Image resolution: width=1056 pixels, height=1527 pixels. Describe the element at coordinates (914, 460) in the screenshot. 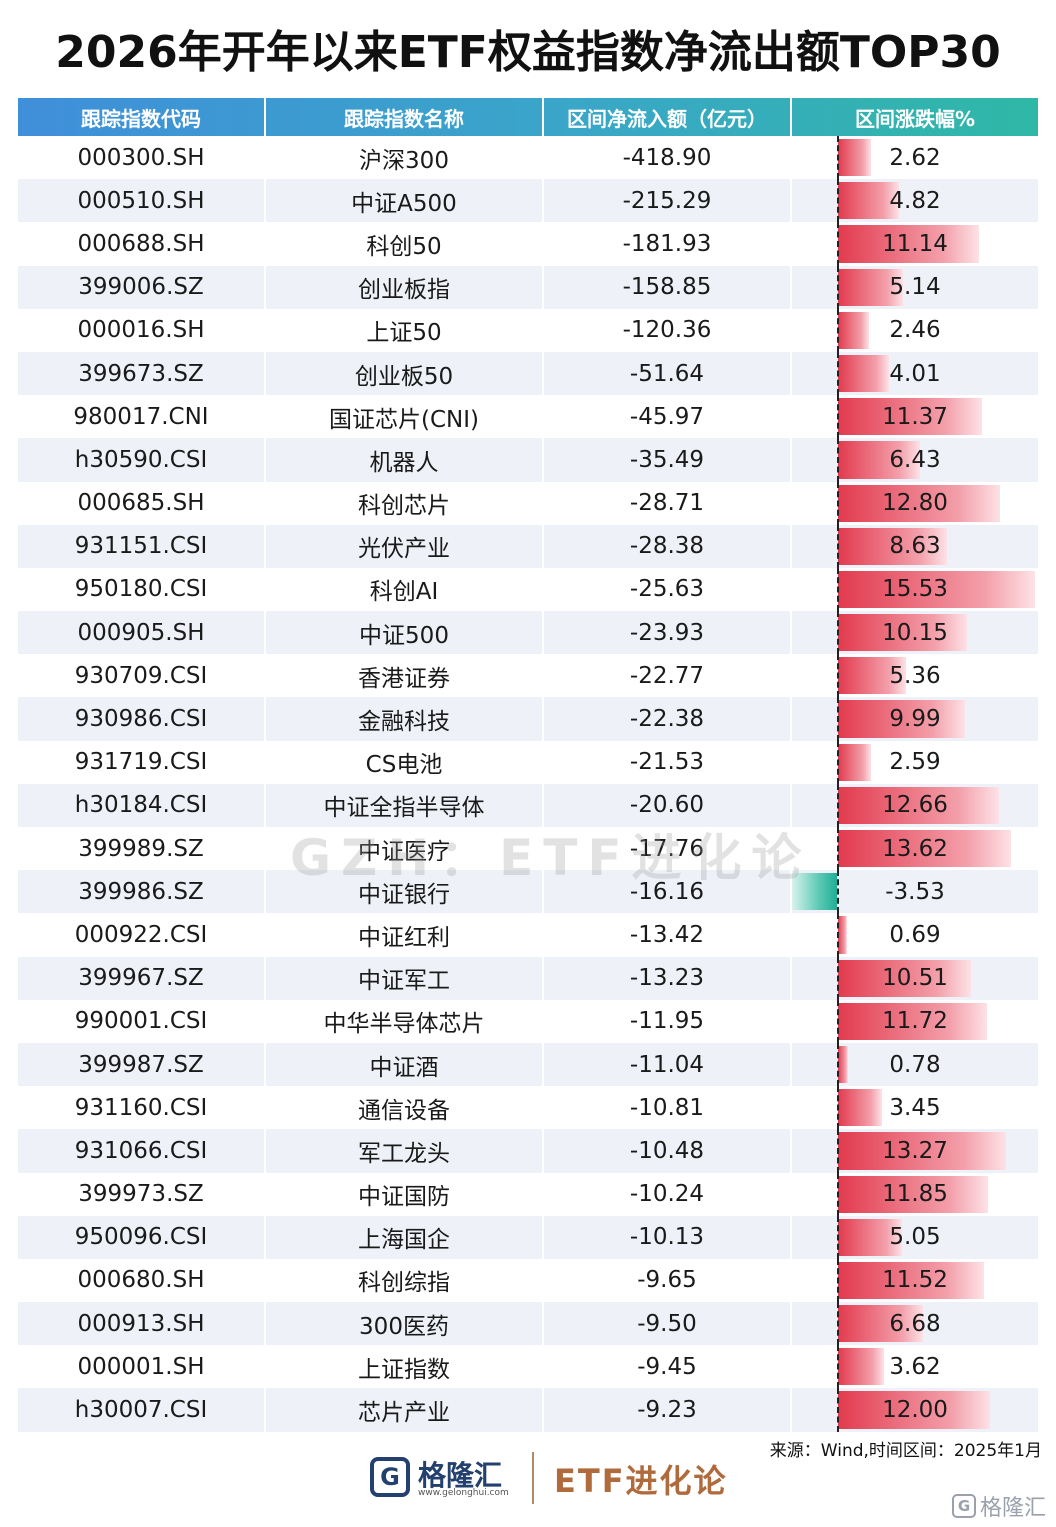

I see `change-bar-cell: 6.43` at that location.